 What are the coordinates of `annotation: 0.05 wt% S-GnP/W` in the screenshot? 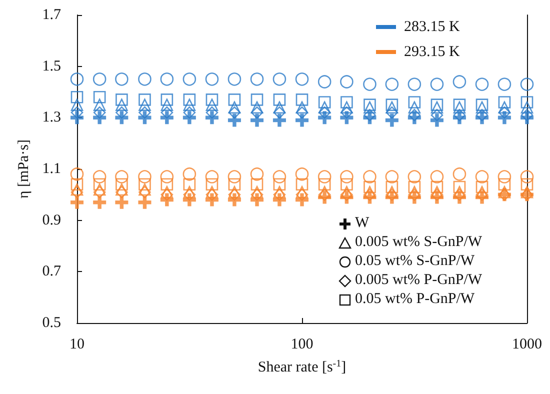 It's located at (415, 261).